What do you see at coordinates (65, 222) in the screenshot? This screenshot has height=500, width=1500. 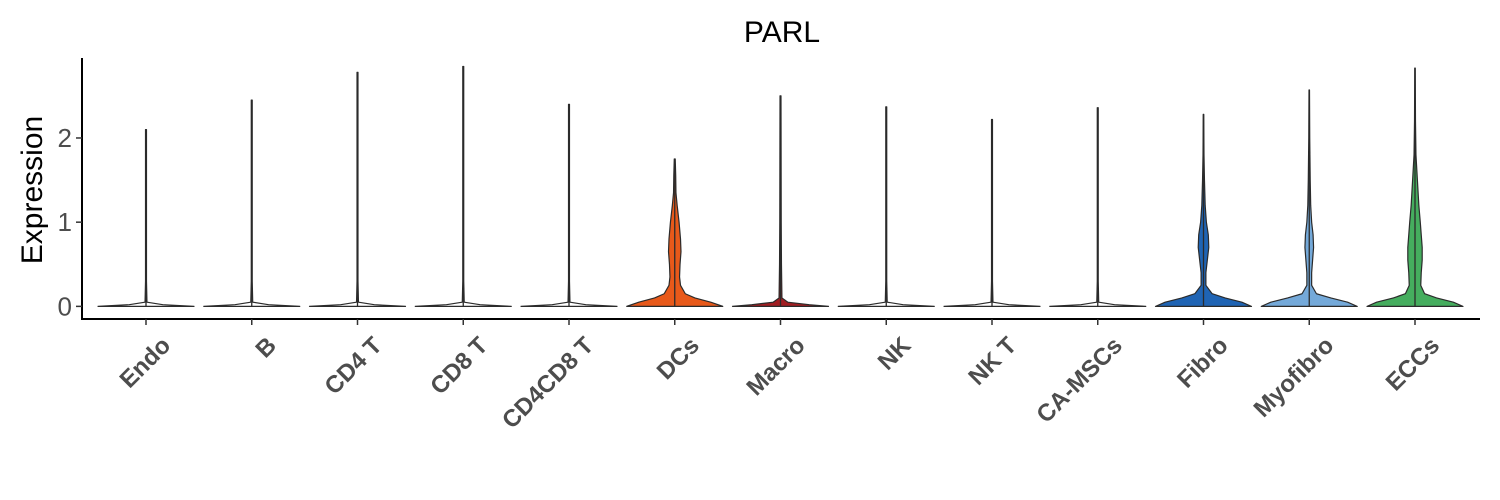 I see `y-tick-label: 1` at bounding box center [65, 222].